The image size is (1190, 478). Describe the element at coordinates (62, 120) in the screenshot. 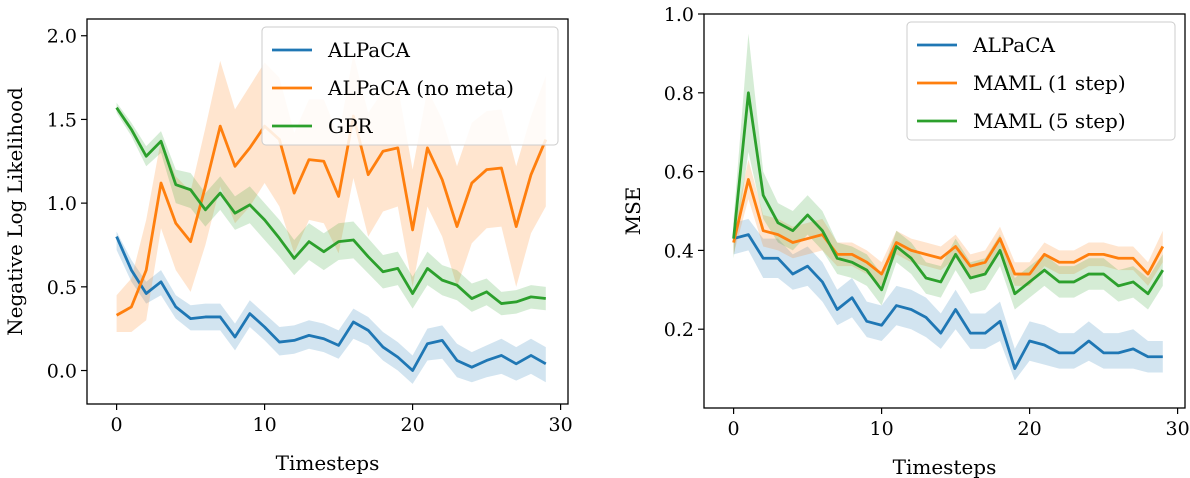

I see `y-tick-label: 1.5` at that location.